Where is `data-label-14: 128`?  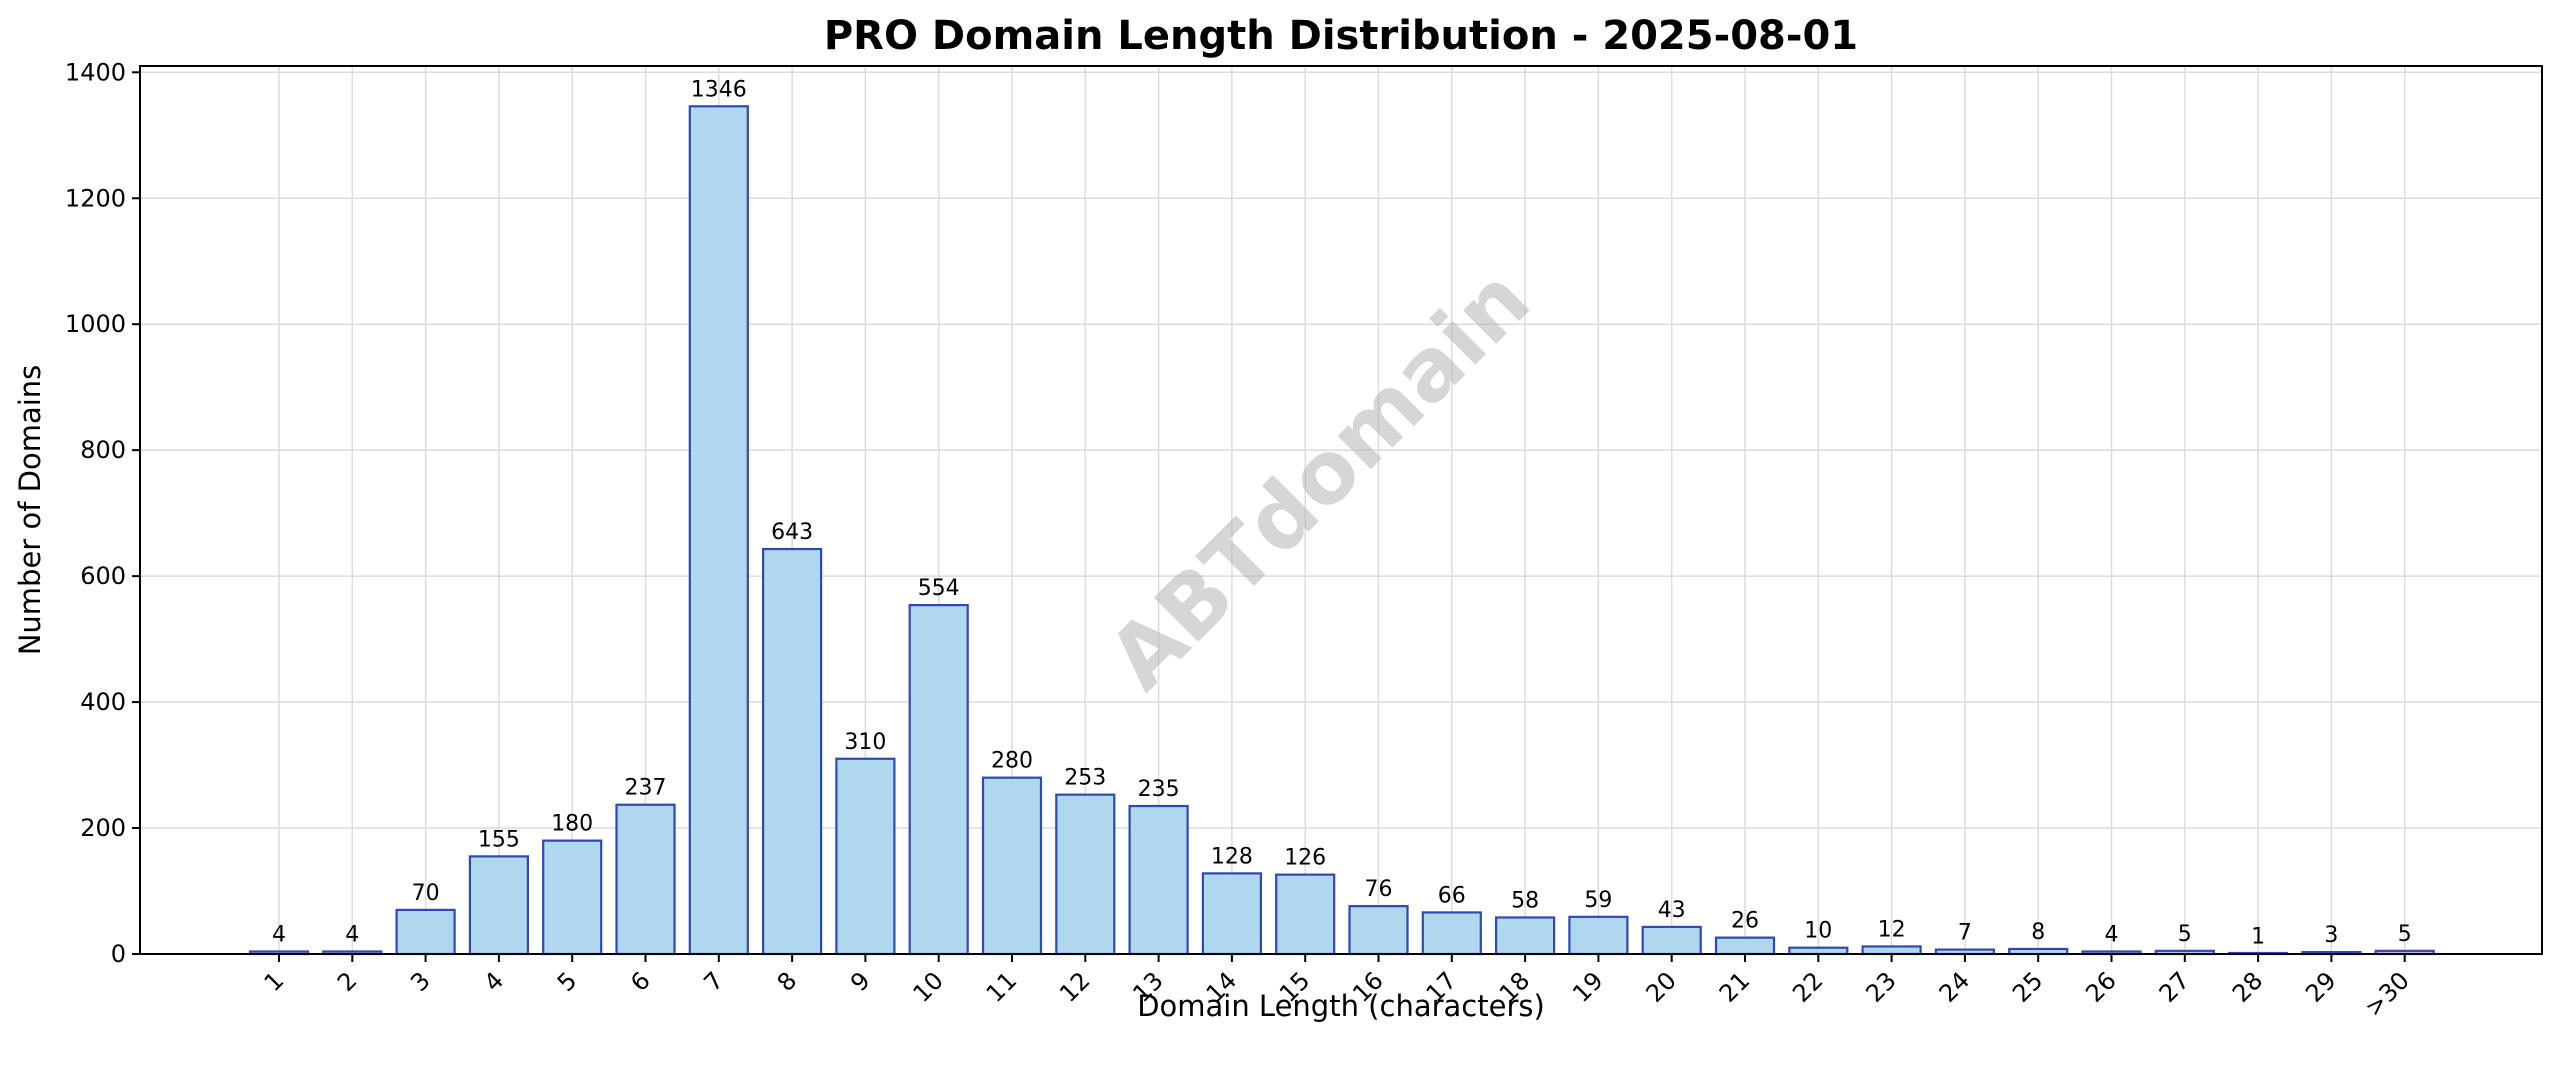
data-label-14: 128 is located at coordinates (1232, 856).